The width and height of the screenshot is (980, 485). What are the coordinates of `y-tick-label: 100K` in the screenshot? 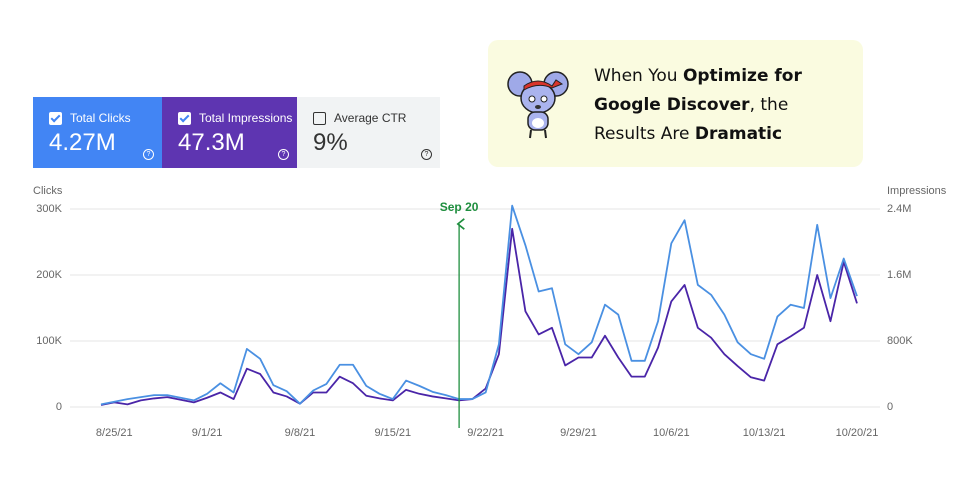 It's located at (49, 341).